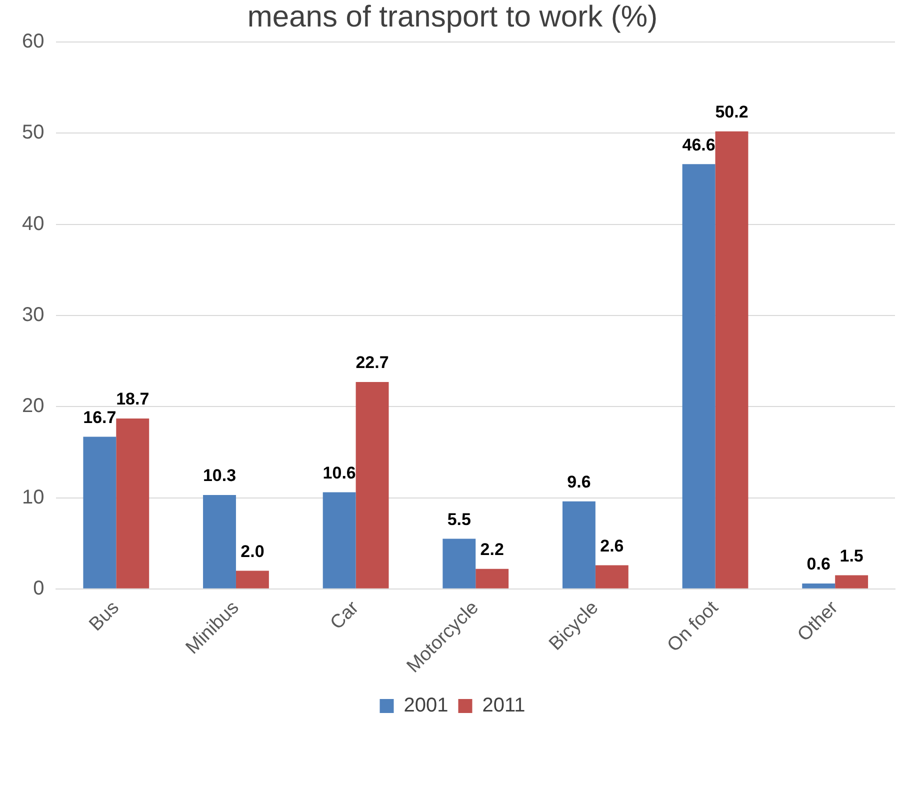  What do you see at coordinates (38, 588) in the screenshot?
I see `y-tick-label: 0` at bounding box center [38, 588].